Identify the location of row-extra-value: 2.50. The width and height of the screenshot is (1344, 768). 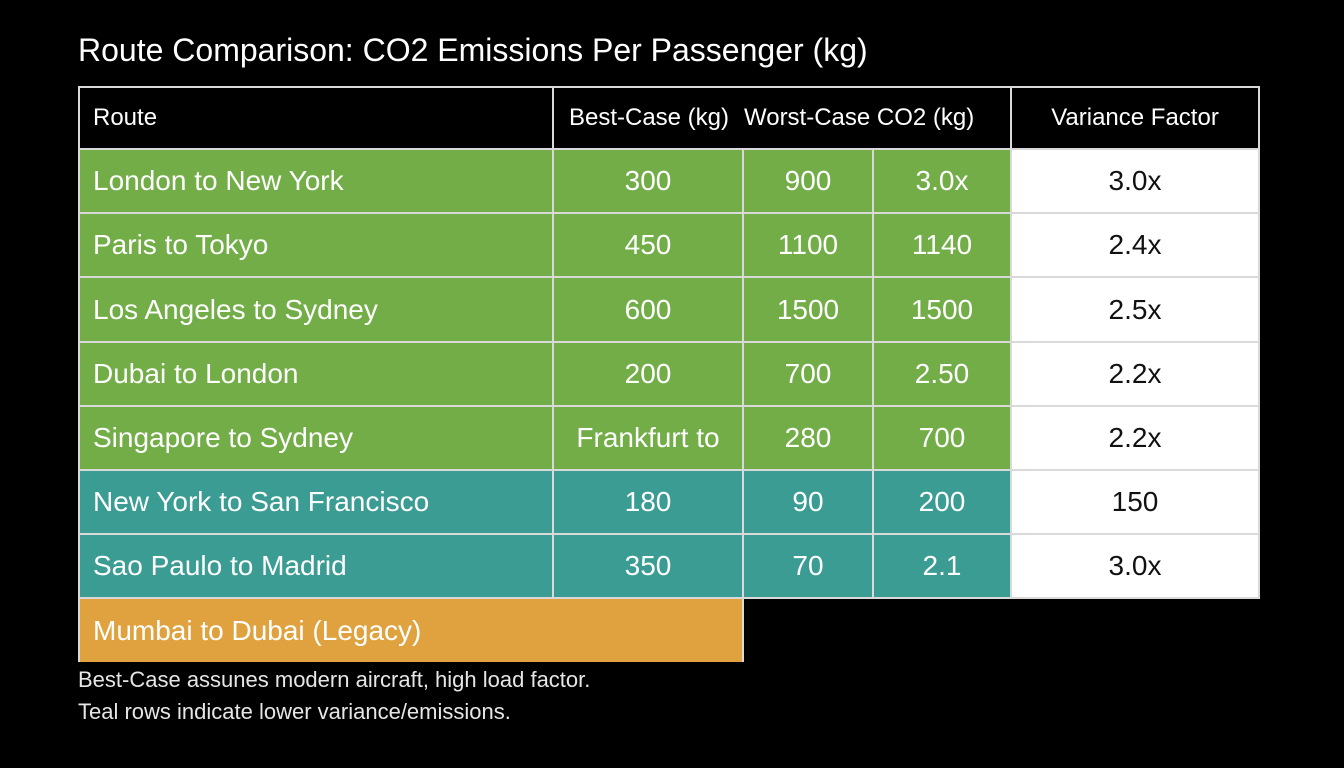
(943, 375).